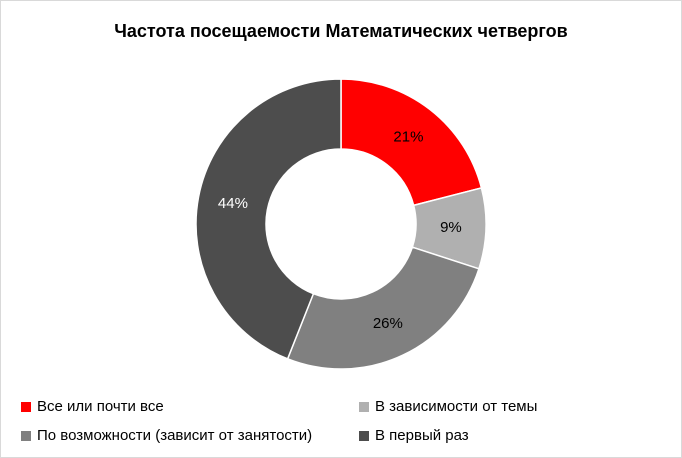 Image resolution: width=682 pixels, height=458 pixels. I want to click on data-label: 21%, so click(408, 137).